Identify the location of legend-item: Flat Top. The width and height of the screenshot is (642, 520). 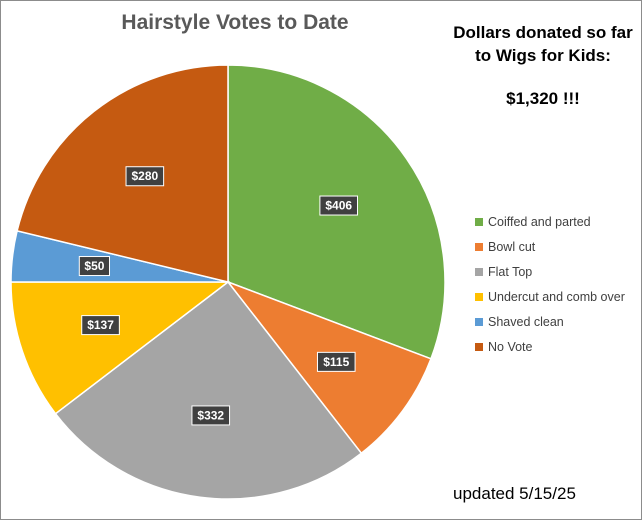
(550, 271).